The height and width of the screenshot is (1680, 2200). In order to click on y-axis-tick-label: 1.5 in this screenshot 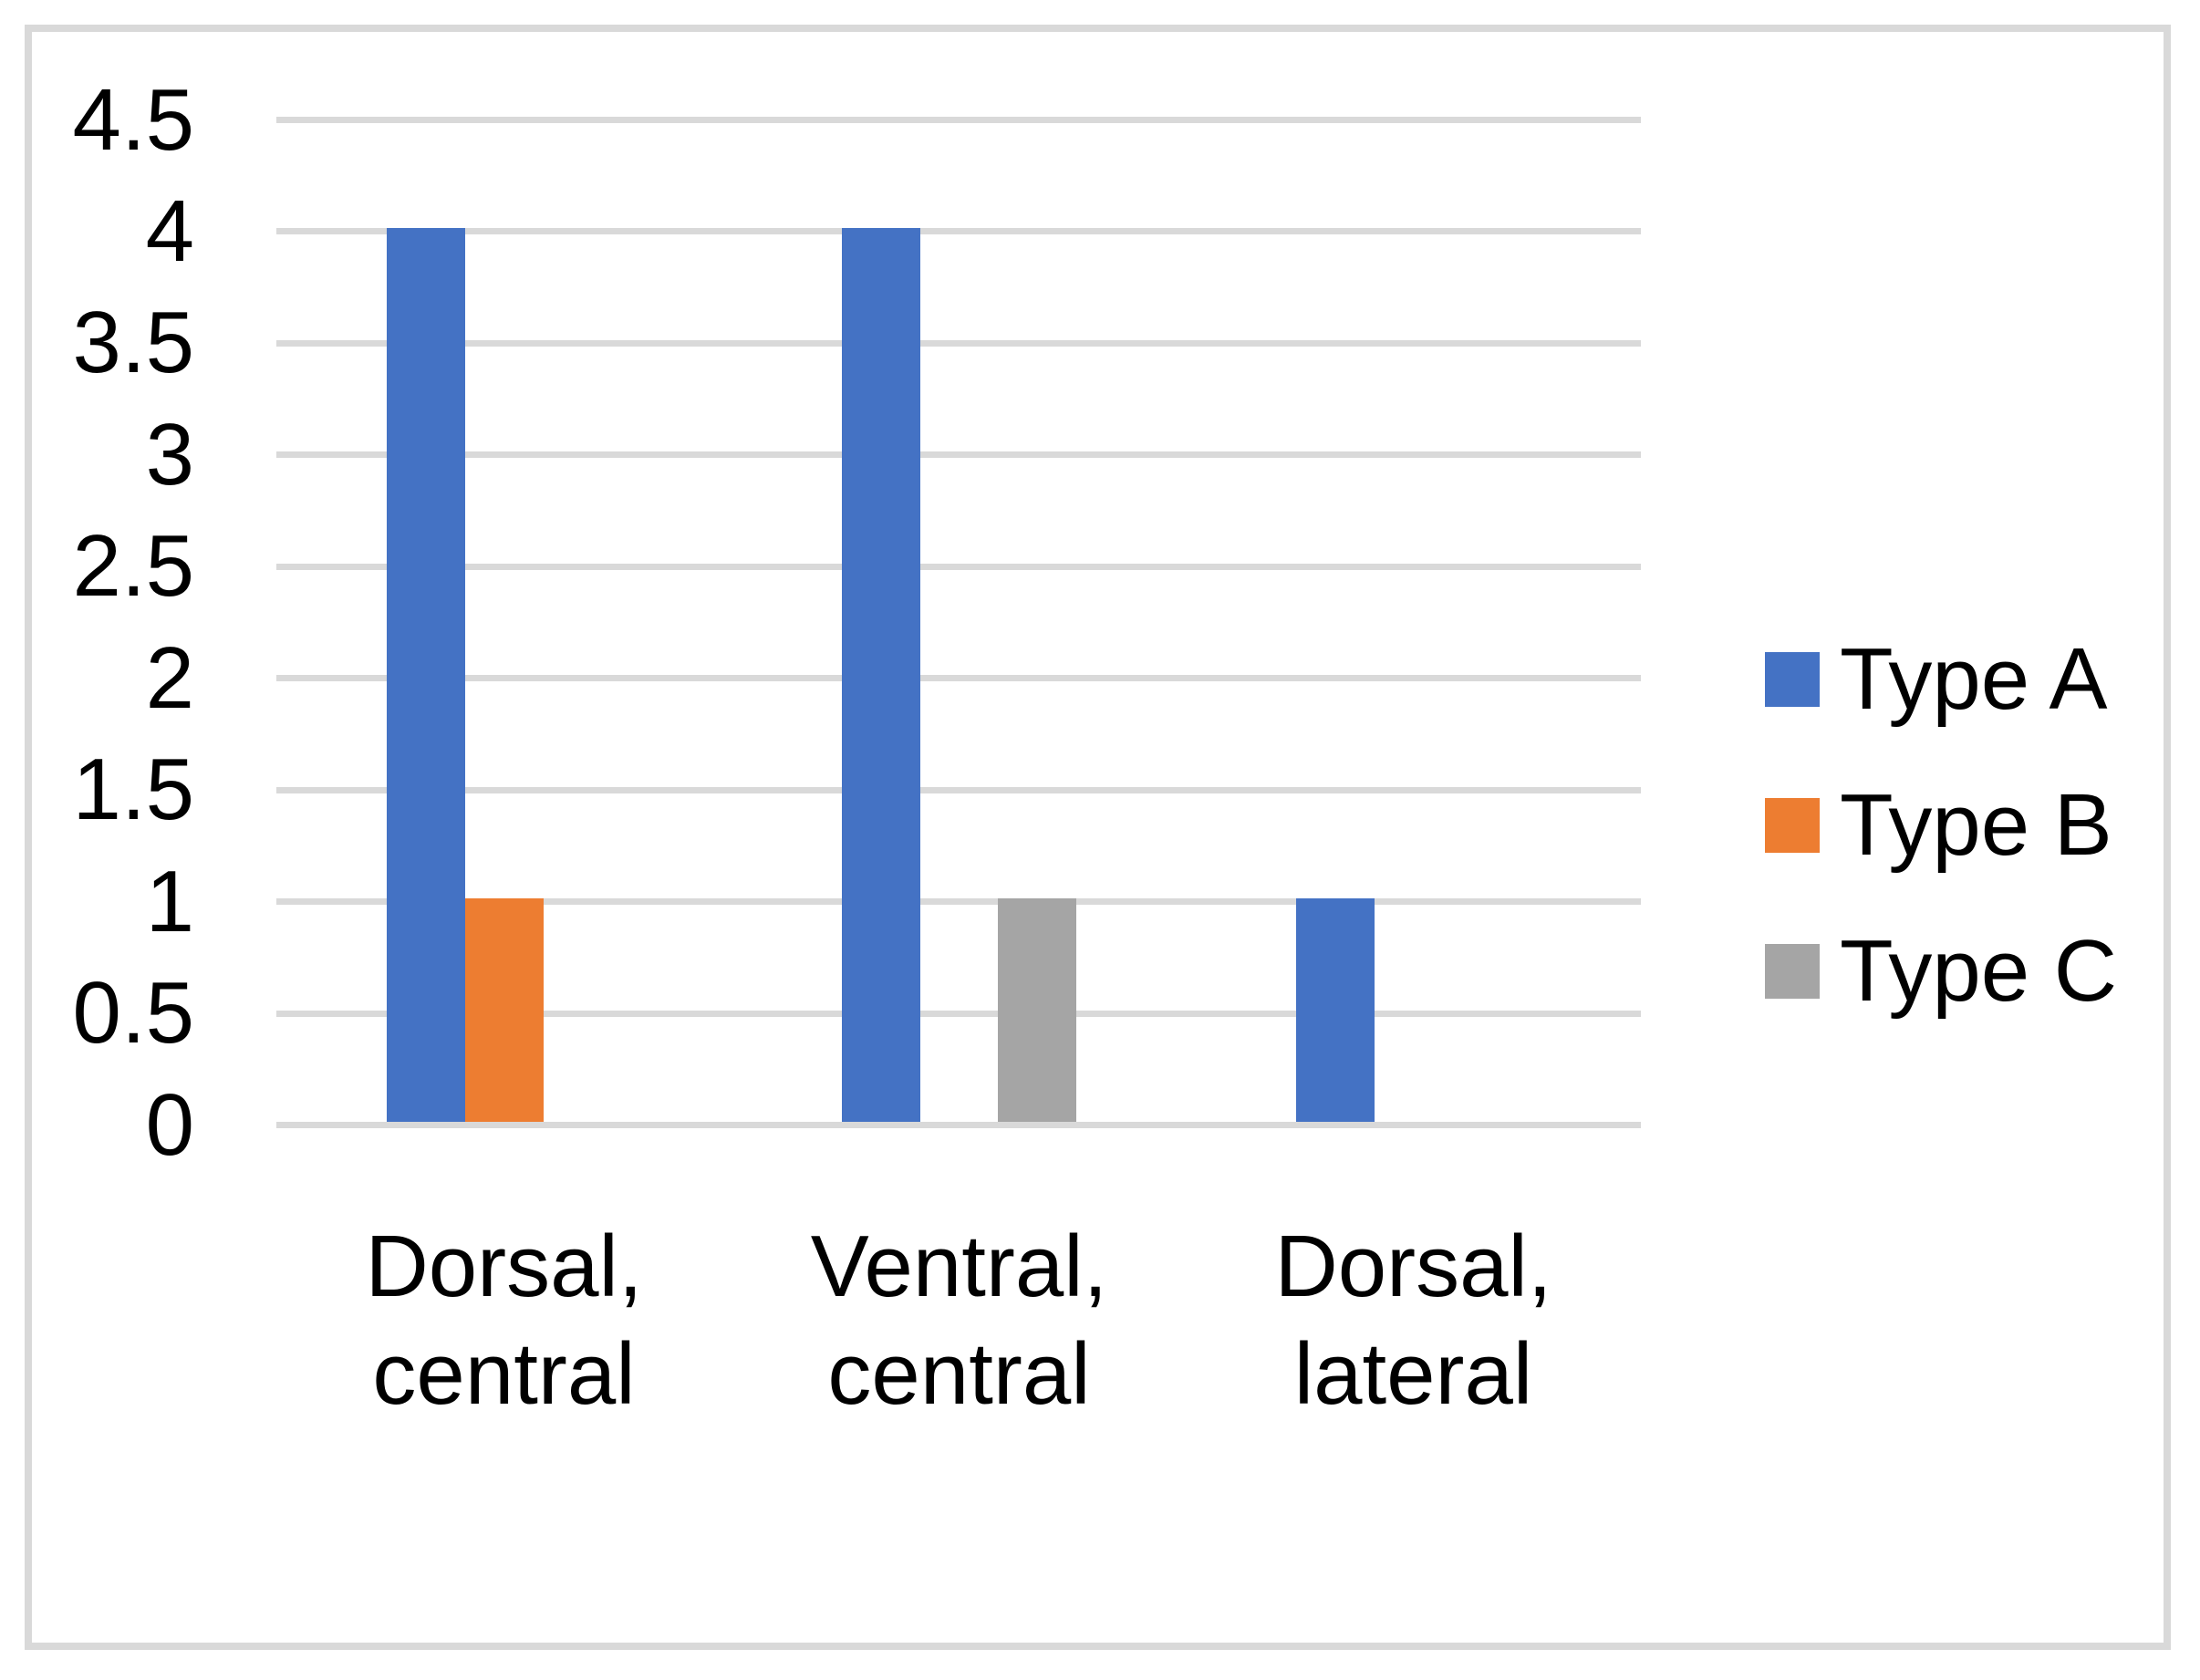, I will do `click(133, 789)`.